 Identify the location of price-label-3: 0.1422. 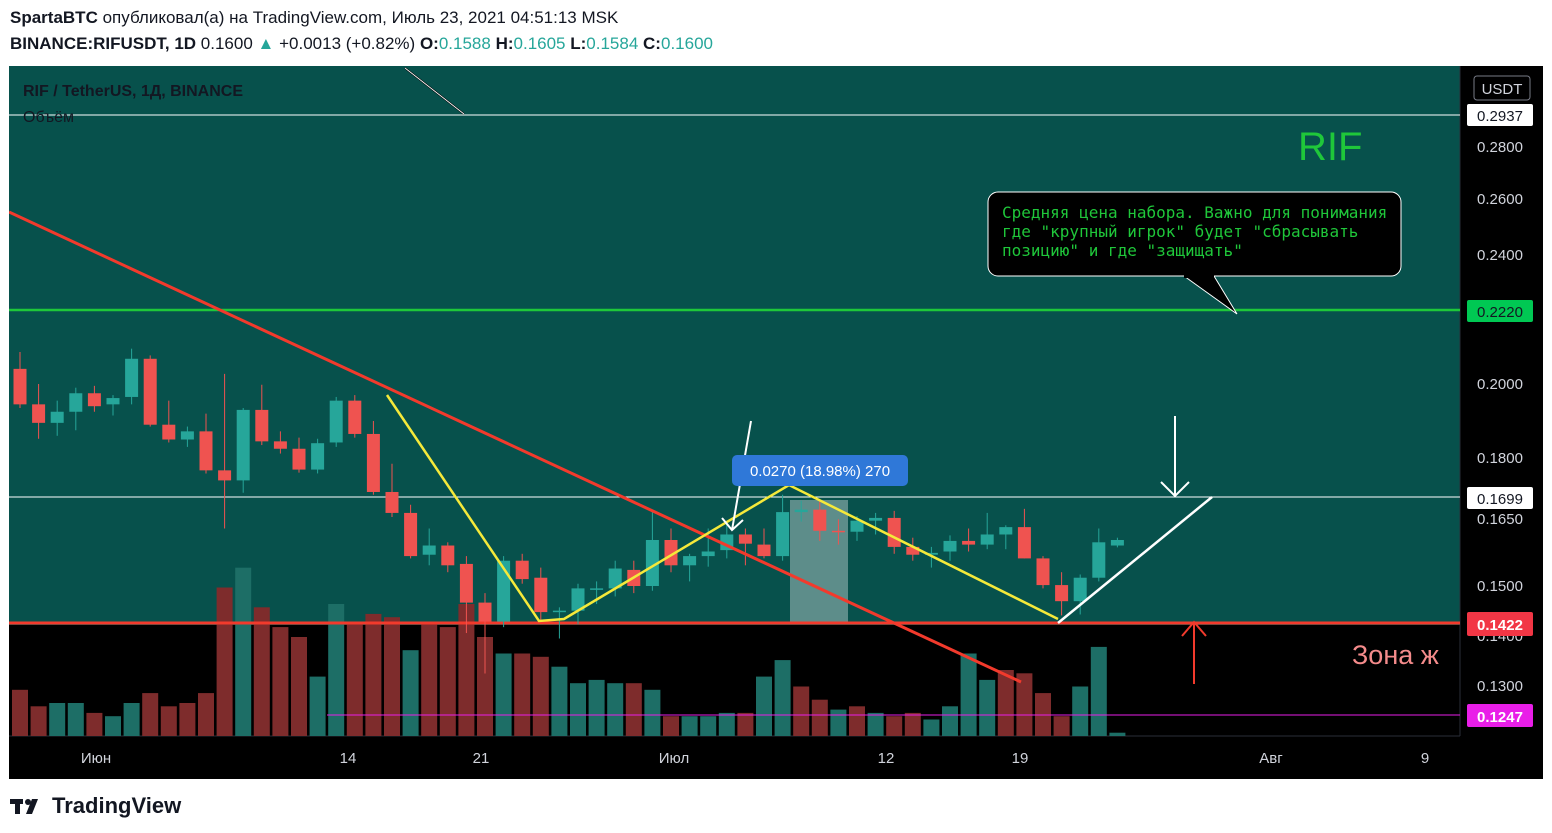
(1500, 624).